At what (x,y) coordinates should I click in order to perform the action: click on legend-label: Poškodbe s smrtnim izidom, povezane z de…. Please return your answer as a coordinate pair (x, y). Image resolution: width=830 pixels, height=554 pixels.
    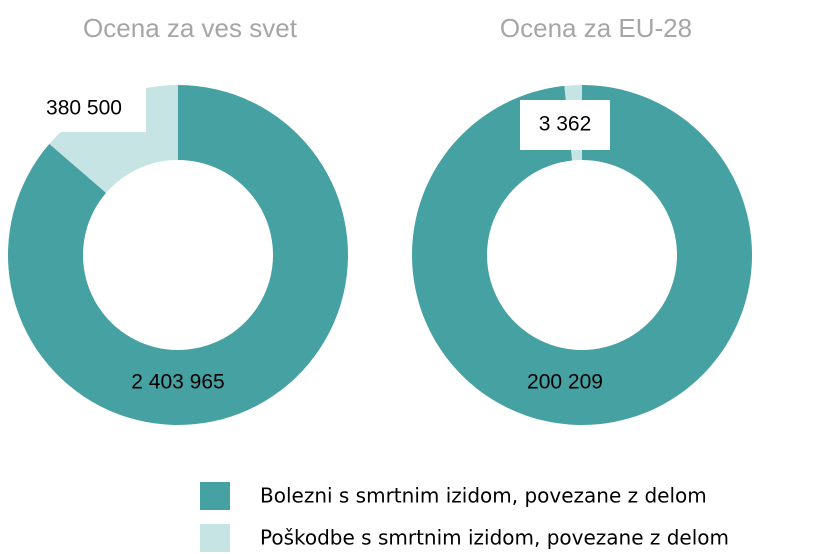
    Looking at the image, I should click on (494, 538).